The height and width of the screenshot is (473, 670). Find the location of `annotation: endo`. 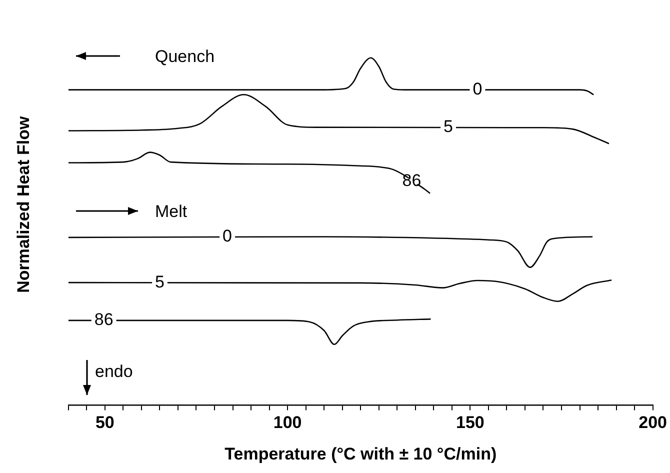

annotation: endo is located at coordinates (114, 371).